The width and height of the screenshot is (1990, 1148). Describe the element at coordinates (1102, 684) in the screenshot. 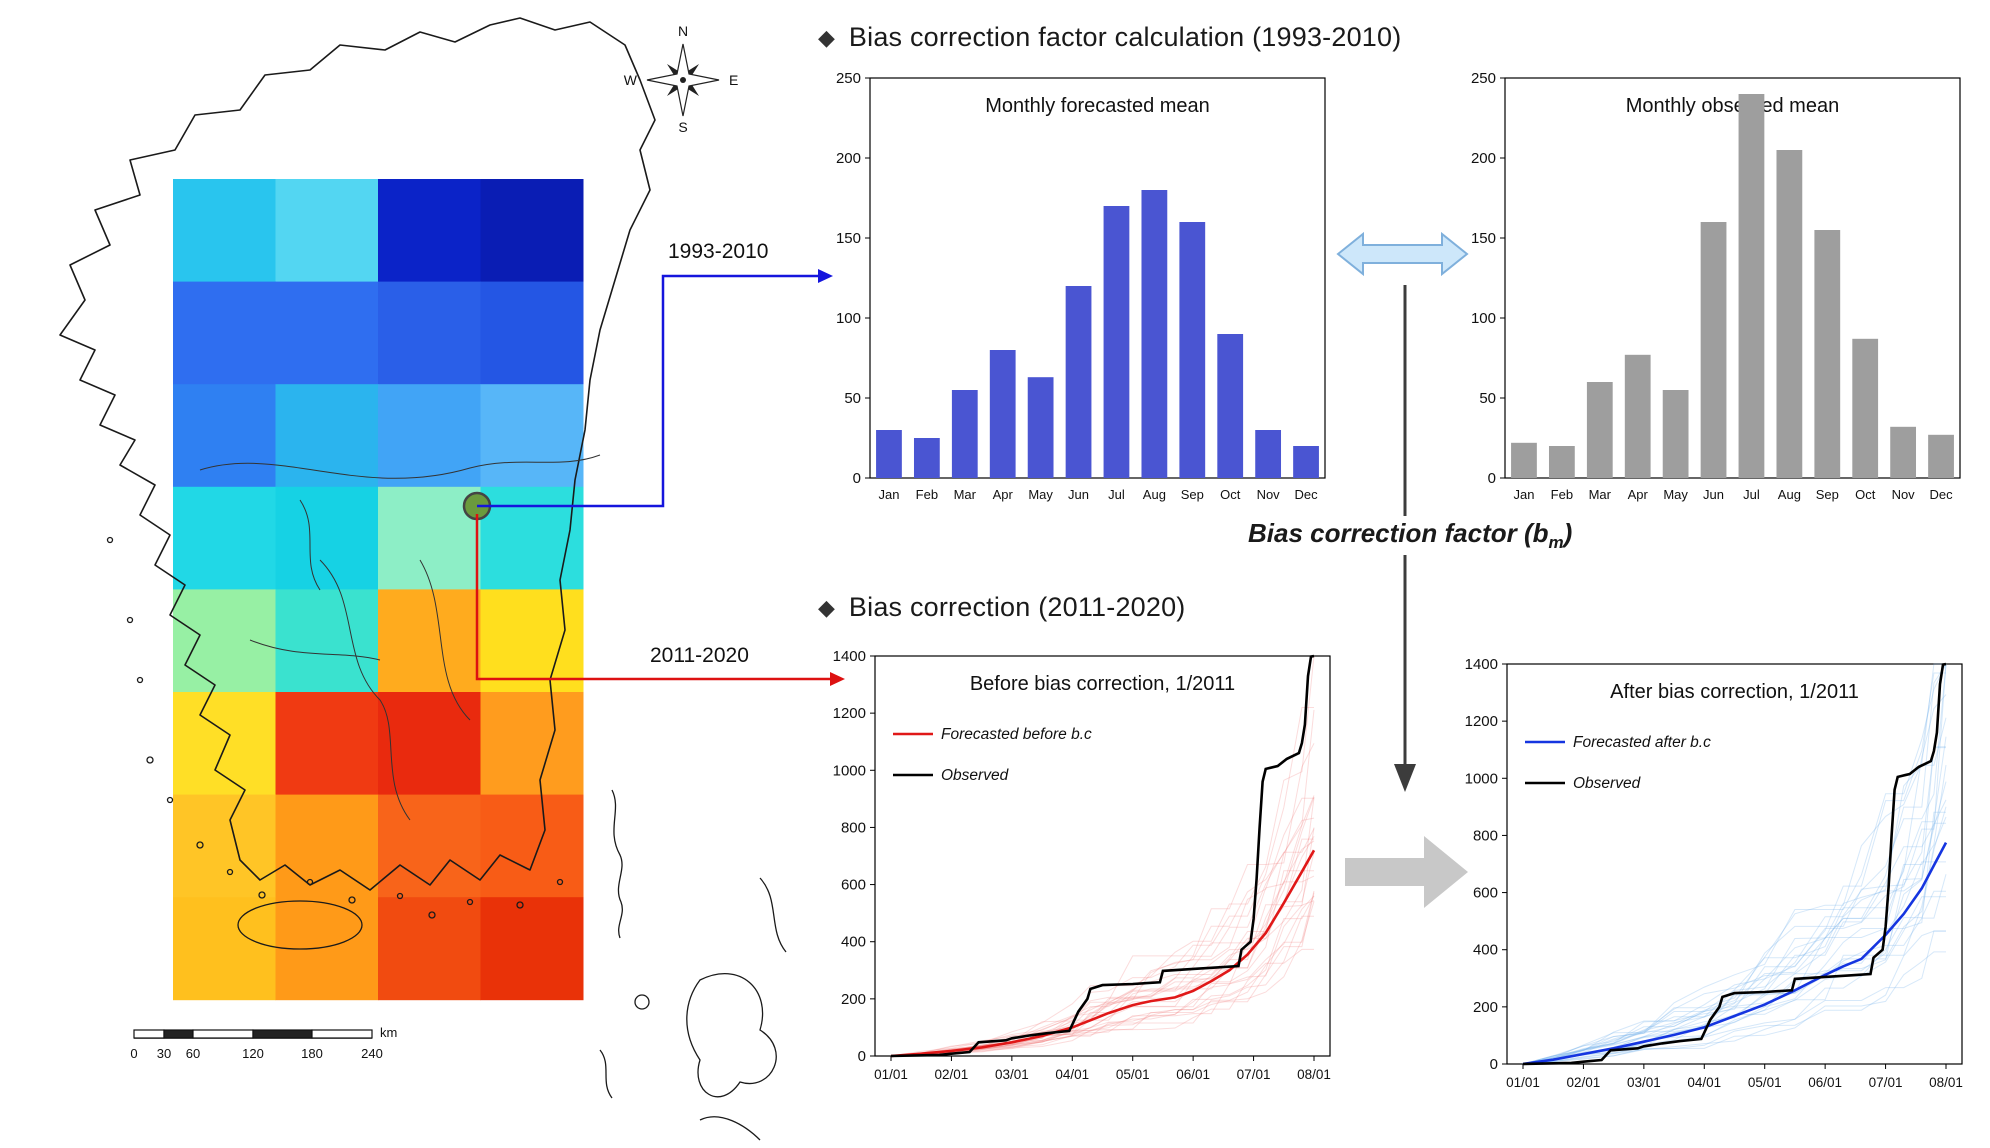

I see `chart-title: Before bias correction, 1/2011` at that location.